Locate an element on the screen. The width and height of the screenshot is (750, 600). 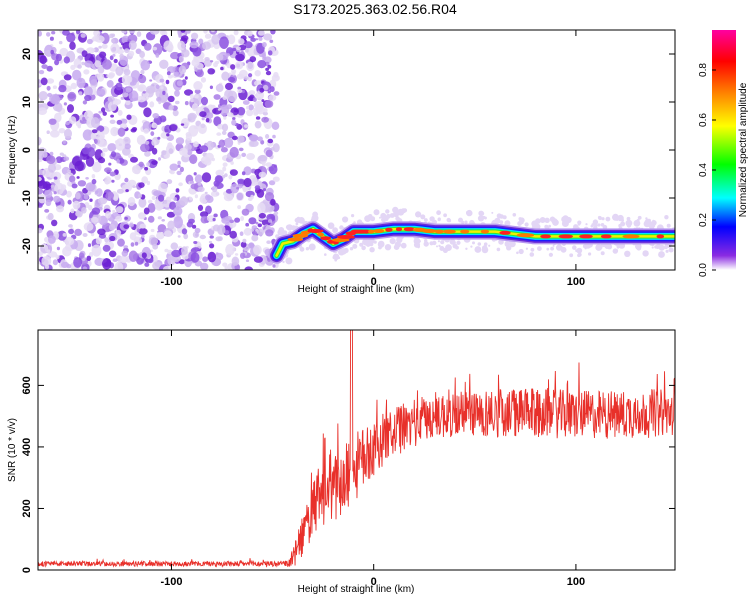
colorbar-tick-label: 0.8 is located at coordinates (703, 70).